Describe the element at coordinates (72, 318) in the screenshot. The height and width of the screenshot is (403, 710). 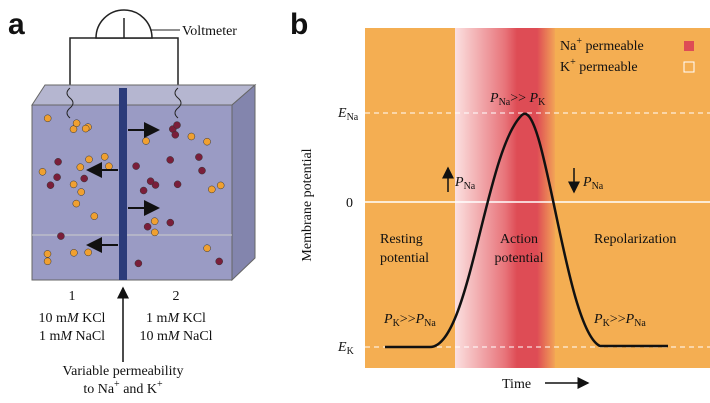
I see `concentration: 10 mM KCl` at that location.